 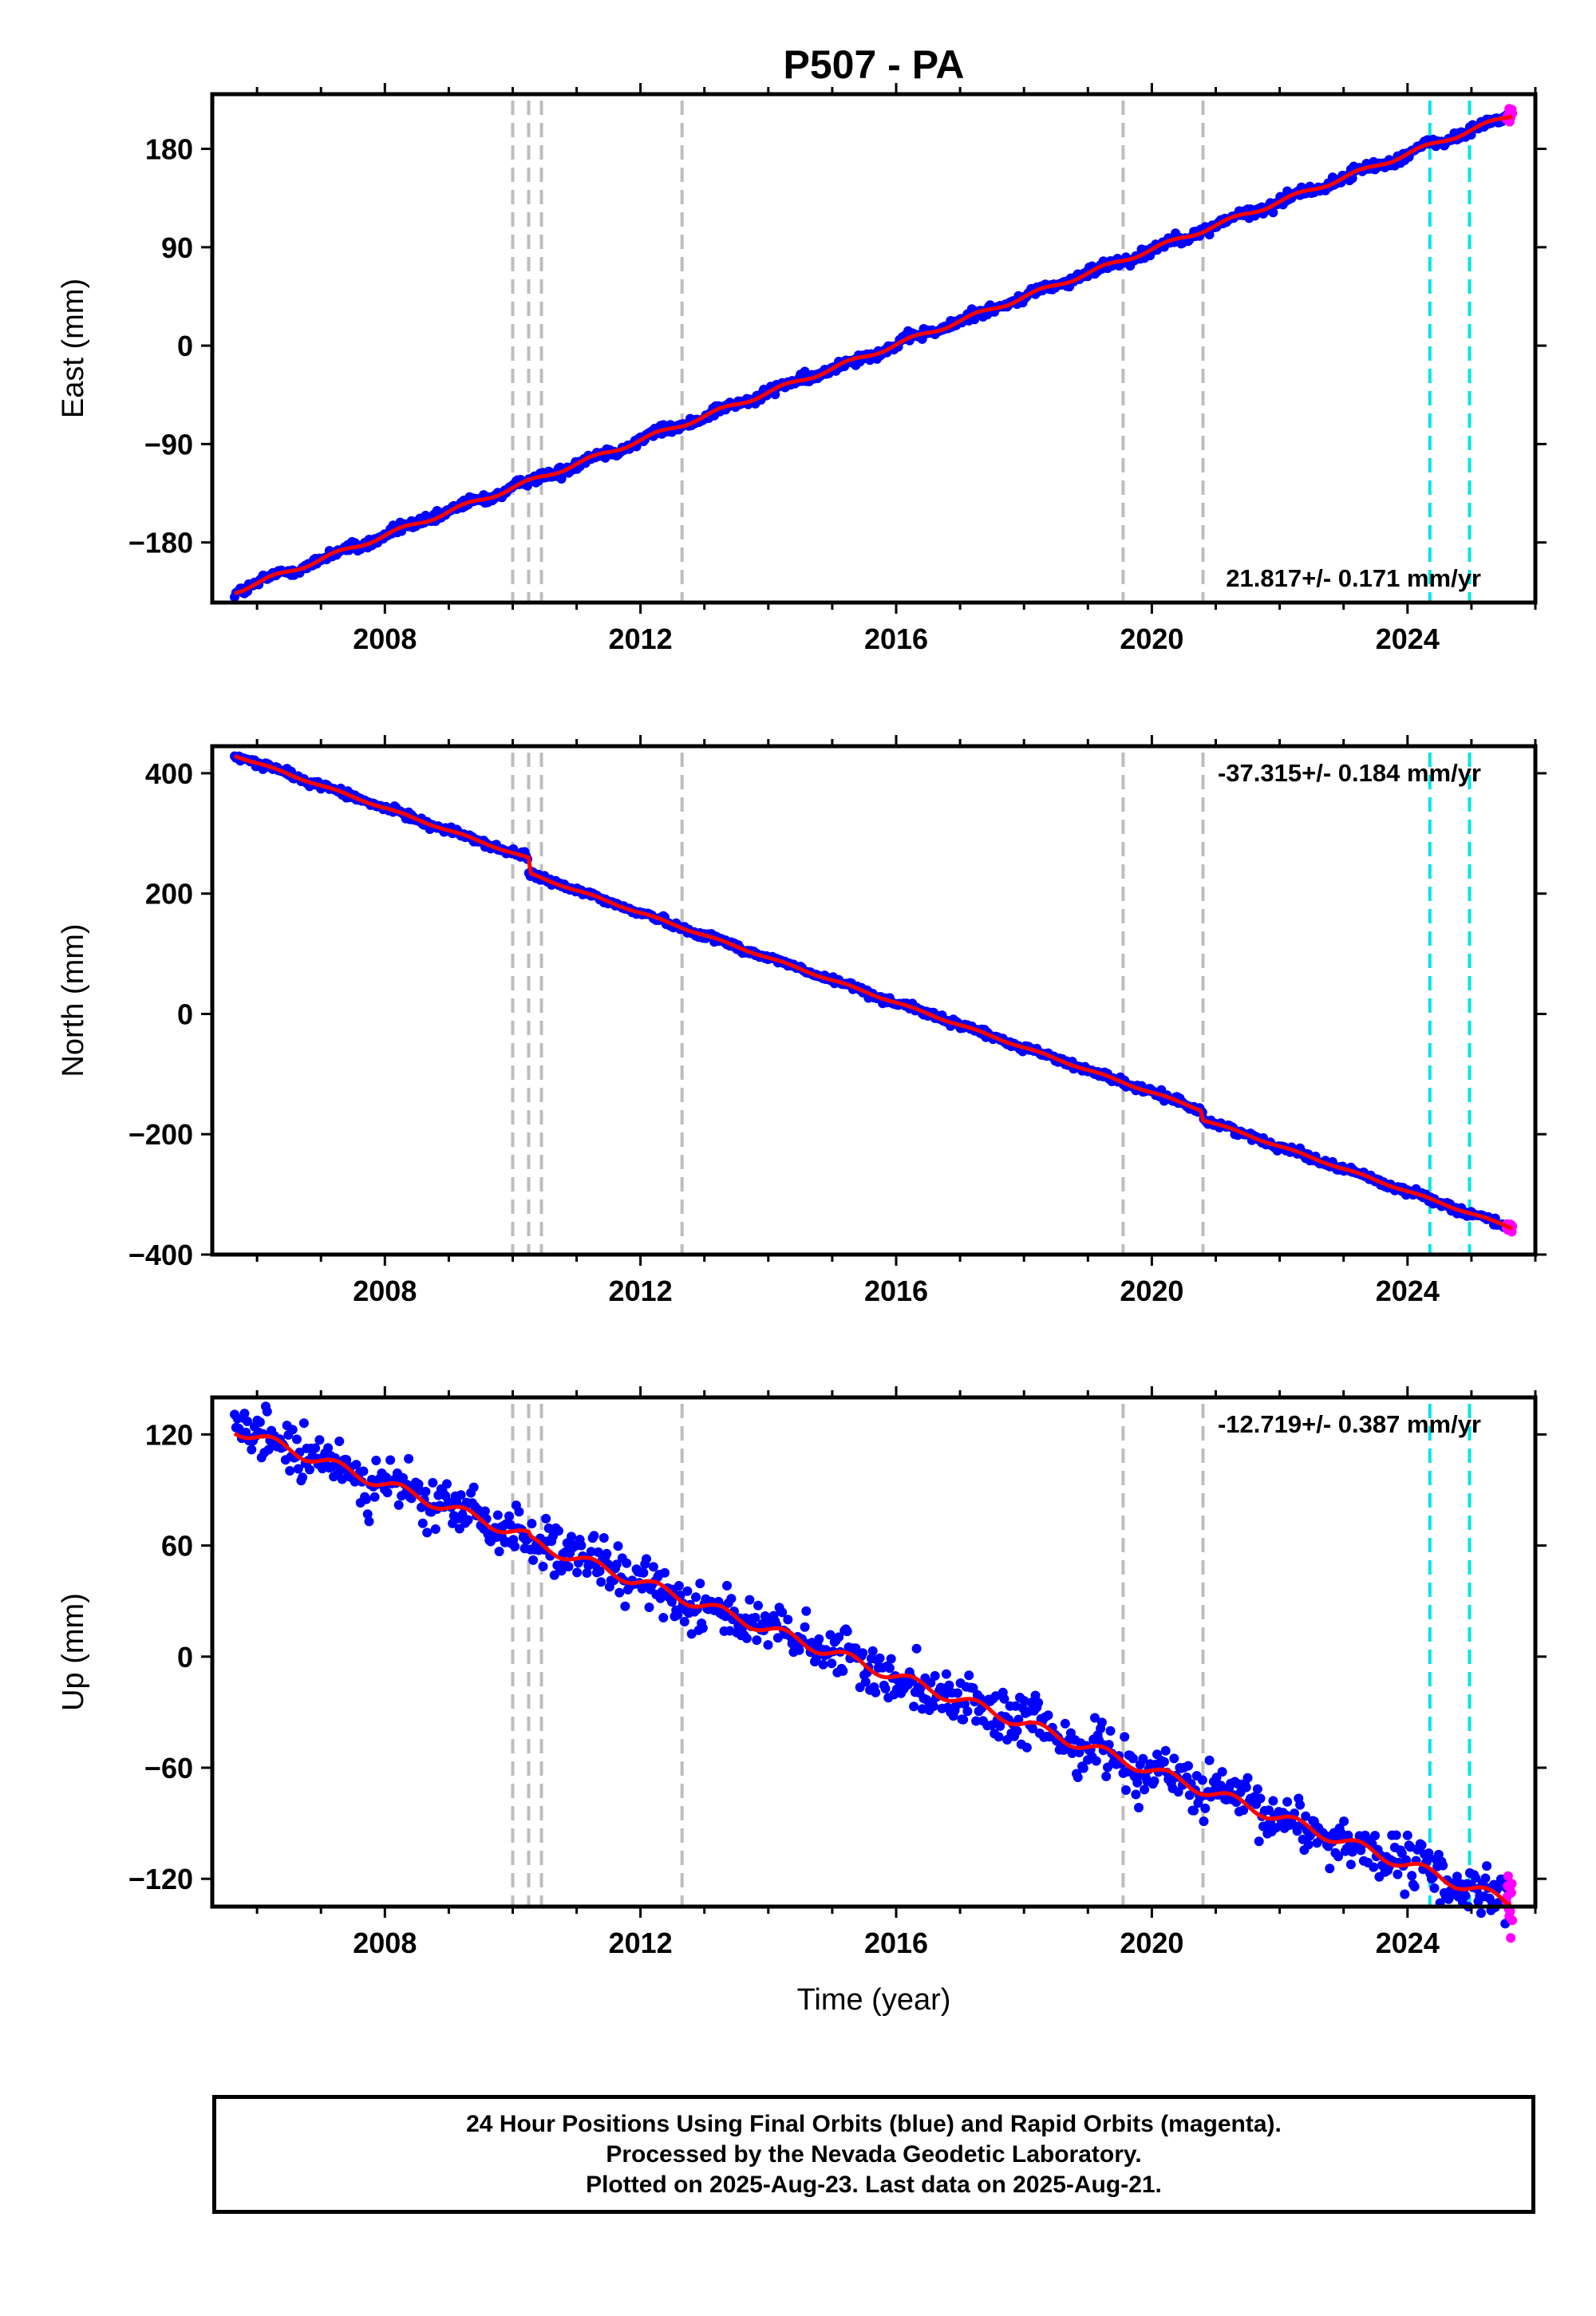 What do you see at coordinates (169, 894) in the screenshot?
I see `y-tick-label: 200` at bounding box center [169, 894].